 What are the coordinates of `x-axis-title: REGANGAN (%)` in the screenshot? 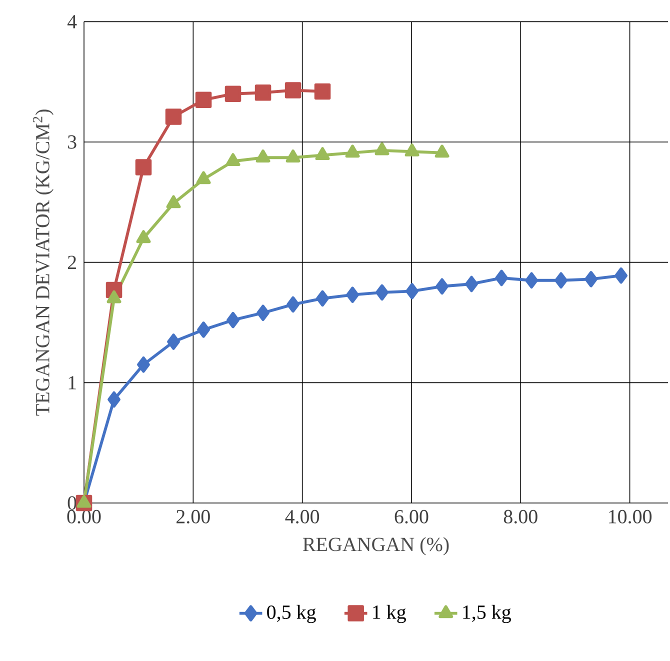 It's located at (375, 546).